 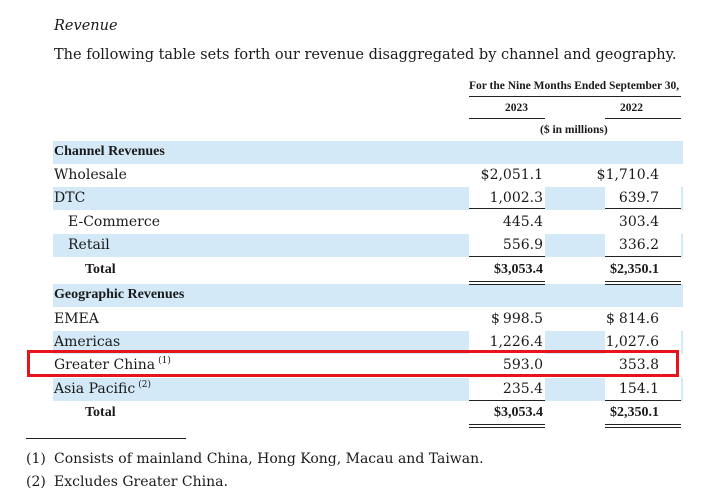 I want to click on header-col-2023: 2023, so click(x=516, y=108).